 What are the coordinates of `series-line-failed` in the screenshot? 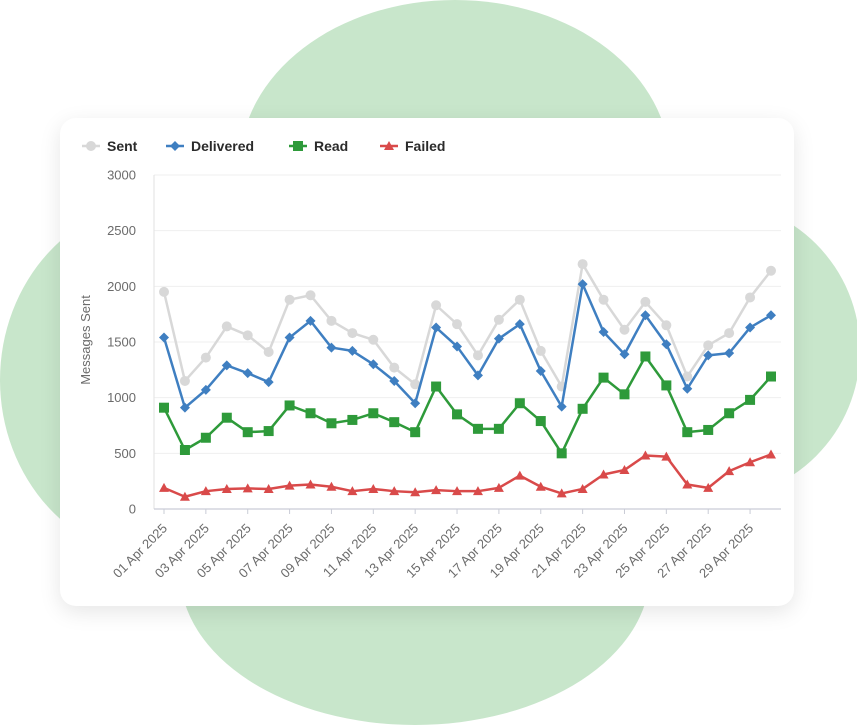 It's located at (467, 476).